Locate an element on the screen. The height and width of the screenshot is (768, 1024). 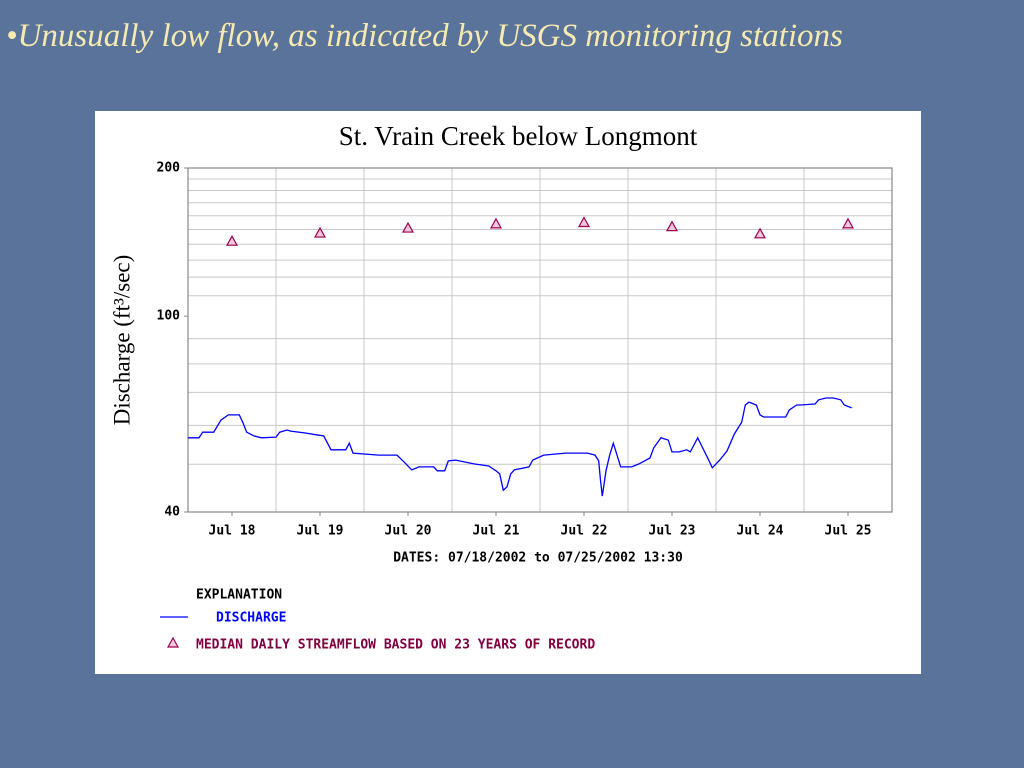
x-tick-label: Jul 22 is located at coordinates (584, 531).